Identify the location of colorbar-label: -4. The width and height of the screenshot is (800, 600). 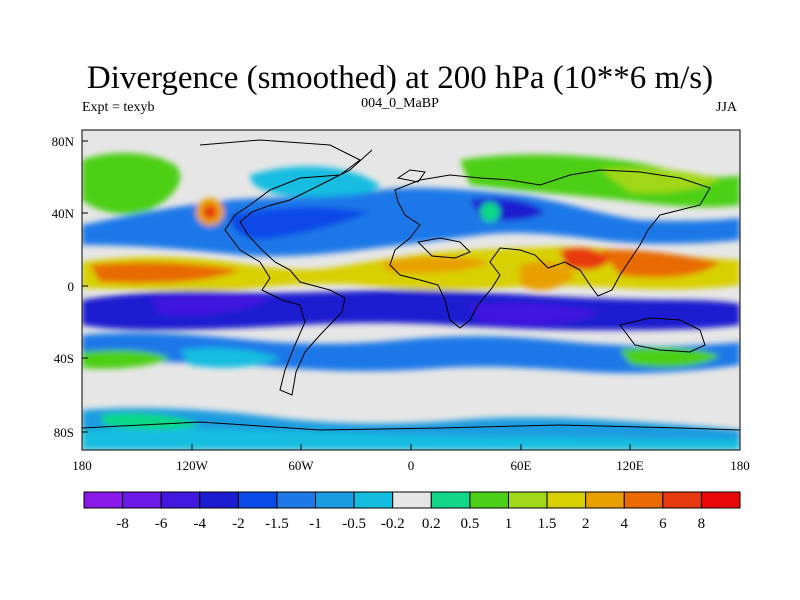
(200, 524).